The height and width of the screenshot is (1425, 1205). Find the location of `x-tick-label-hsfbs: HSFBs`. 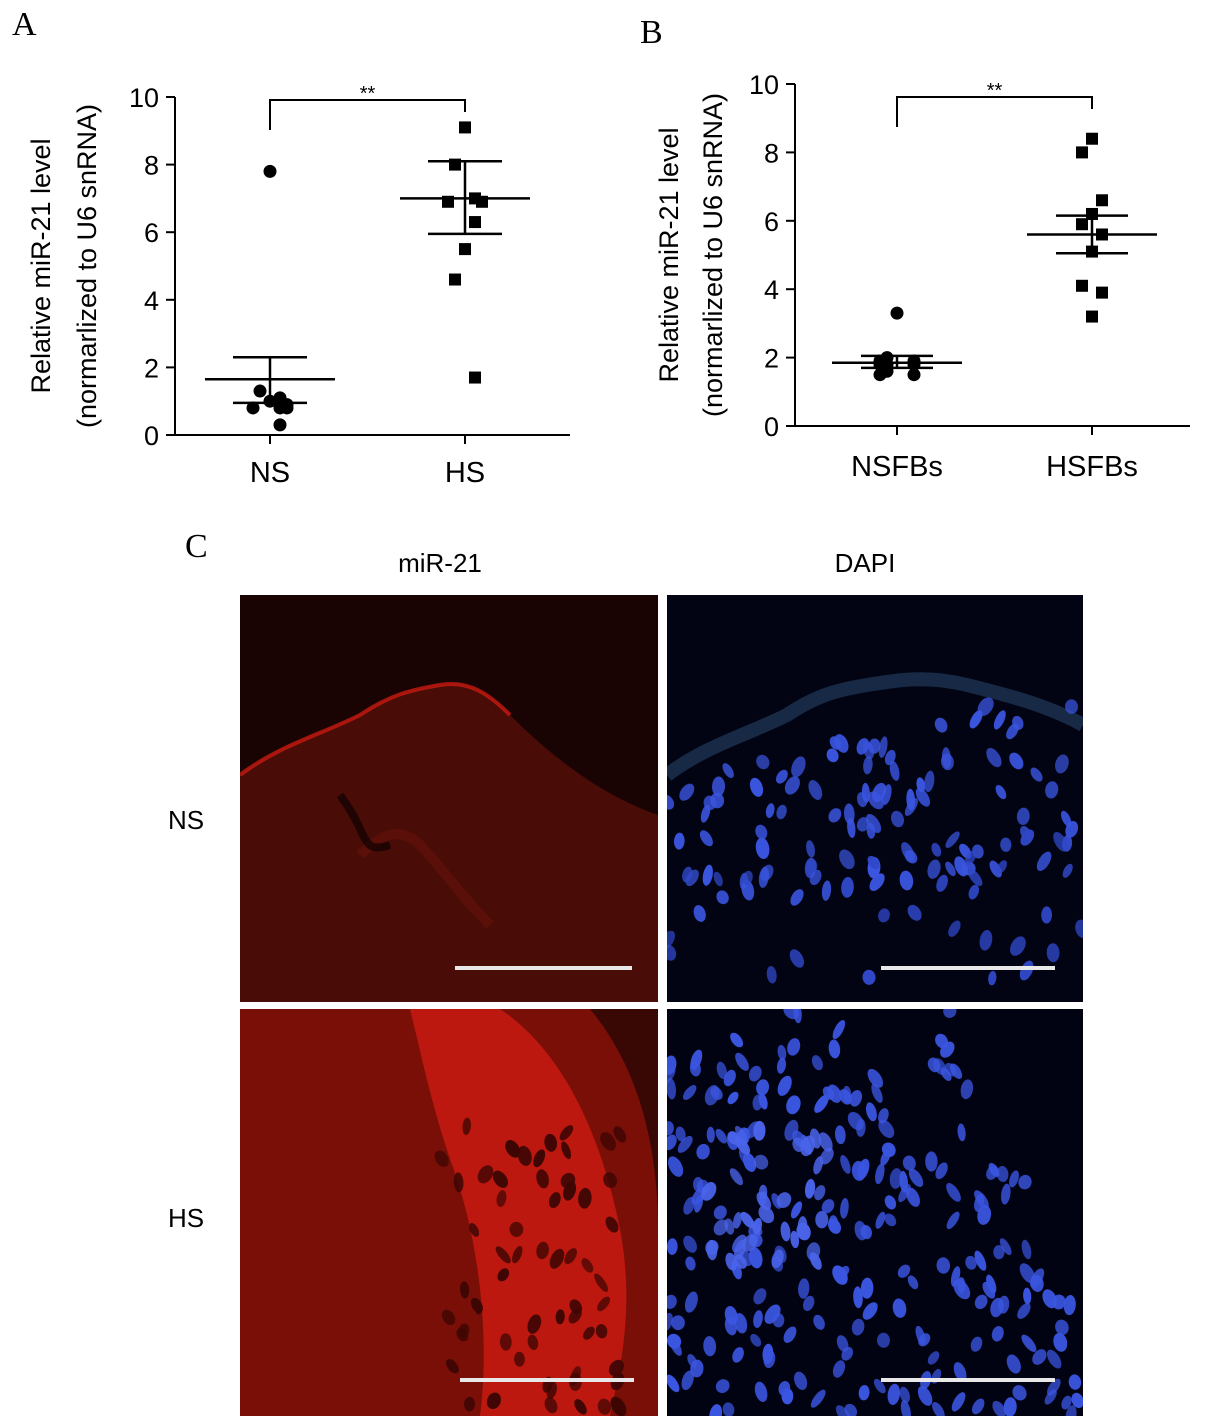

x-tick-label-hsfbs: HSFBs is located at coordinates (1092, 467).